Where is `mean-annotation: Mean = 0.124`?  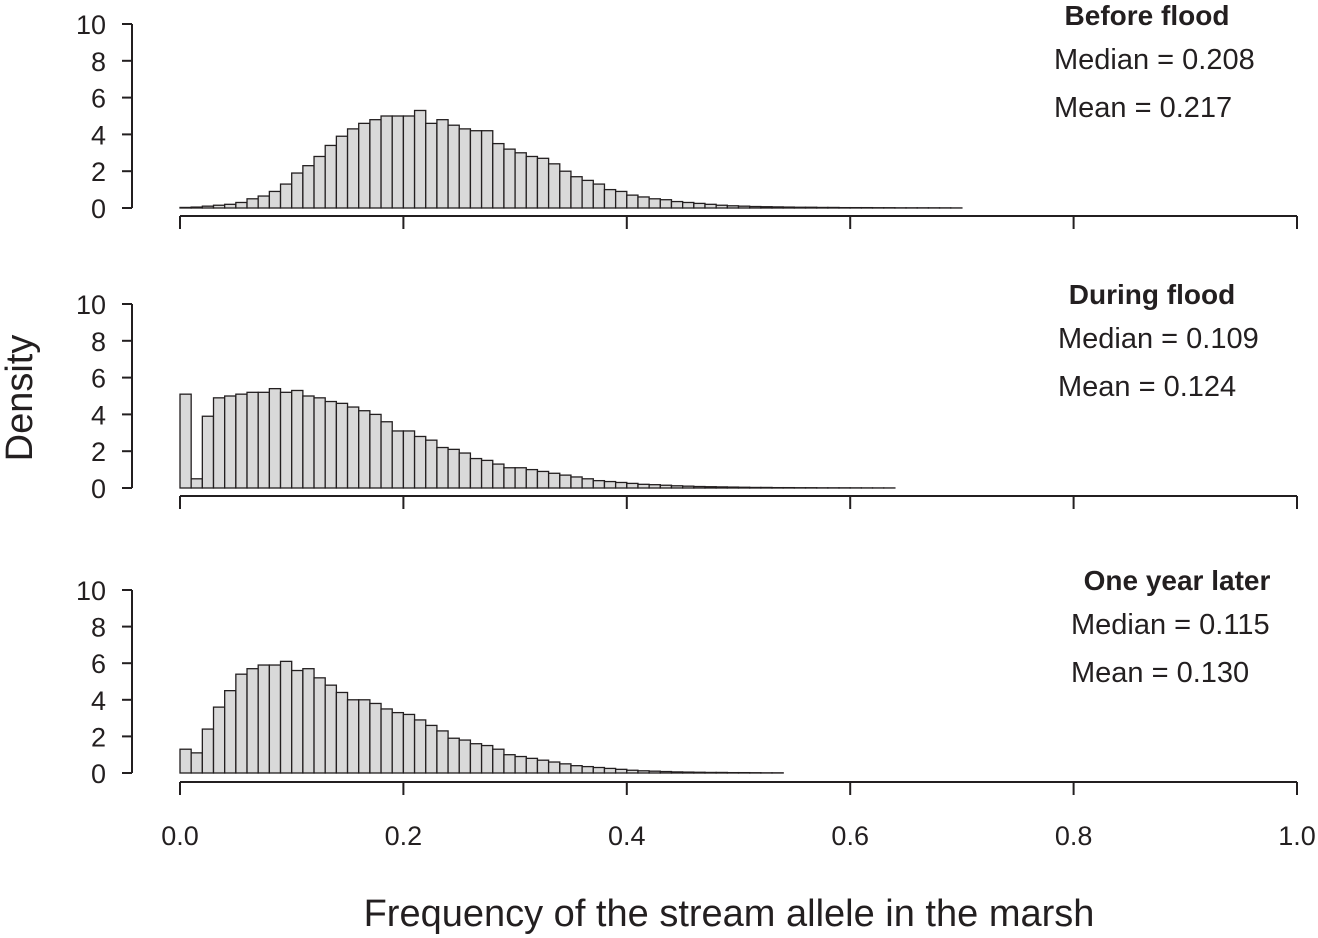
mean-annotation: Mean = 0.124 is located at coordinates (1147, 387).